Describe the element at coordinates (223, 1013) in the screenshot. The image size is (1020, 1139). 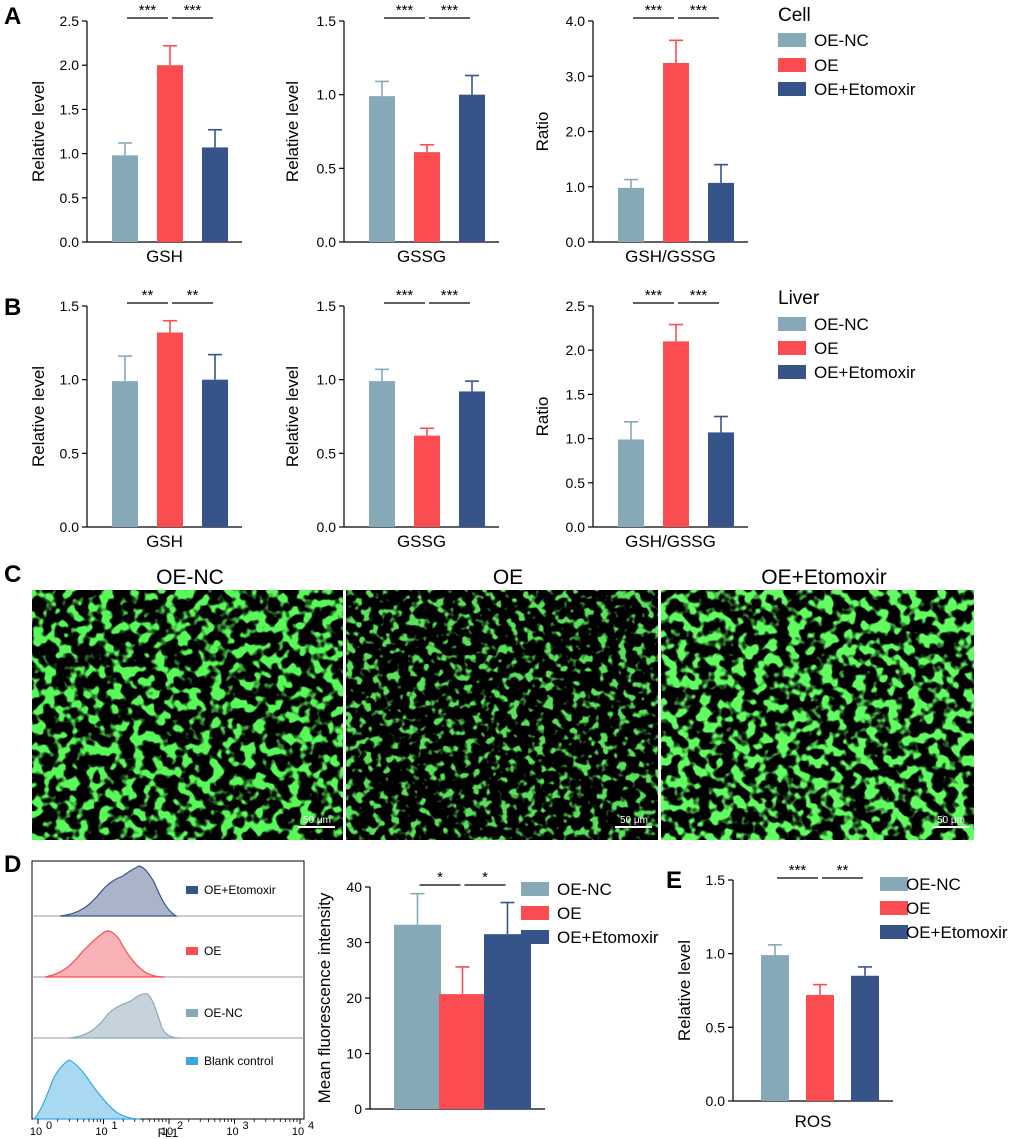
I see `flow-label-oe-nc: OE-NC` at that location.